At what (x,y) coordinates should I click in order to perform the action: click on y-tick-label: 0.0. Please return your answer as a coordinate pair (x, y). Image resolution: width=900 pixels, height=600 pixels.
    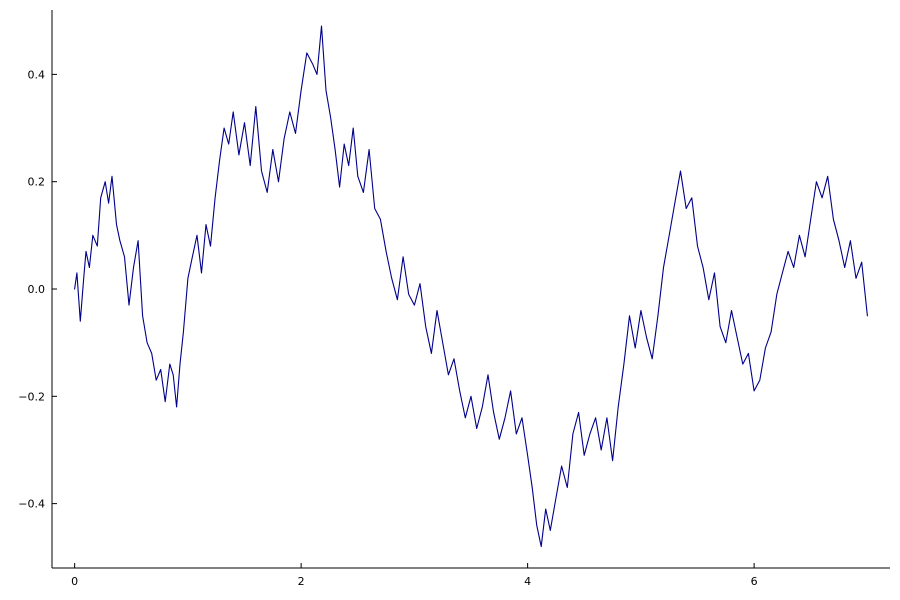
    Looking at the image, I should click on (37, 289).